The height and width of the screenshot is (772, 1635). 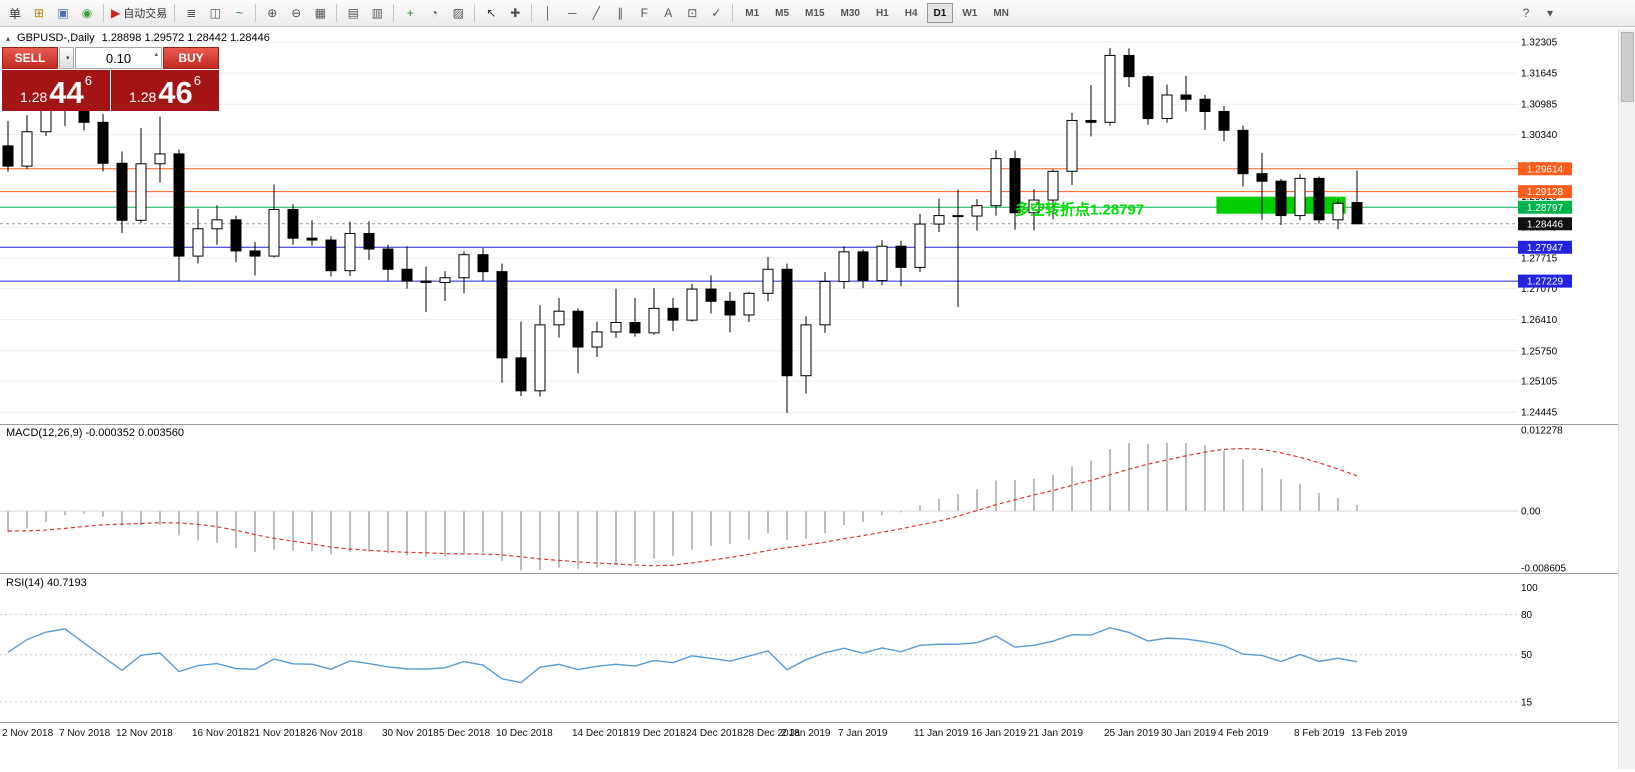 I want to click on volume-field: 0.10 ▴, so click(x=118, y=58).